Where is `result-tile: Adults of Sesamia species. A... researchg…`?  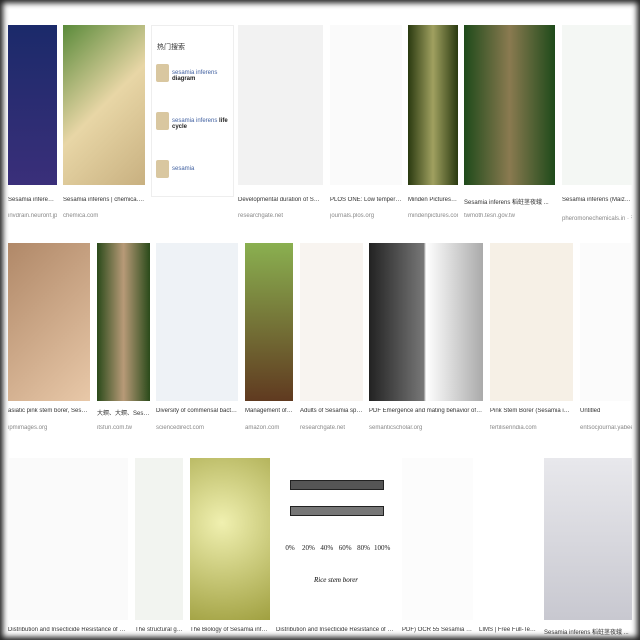
result-tile: Adults of Sesamia species. A... researchg… is located at coordinates (331, 337).